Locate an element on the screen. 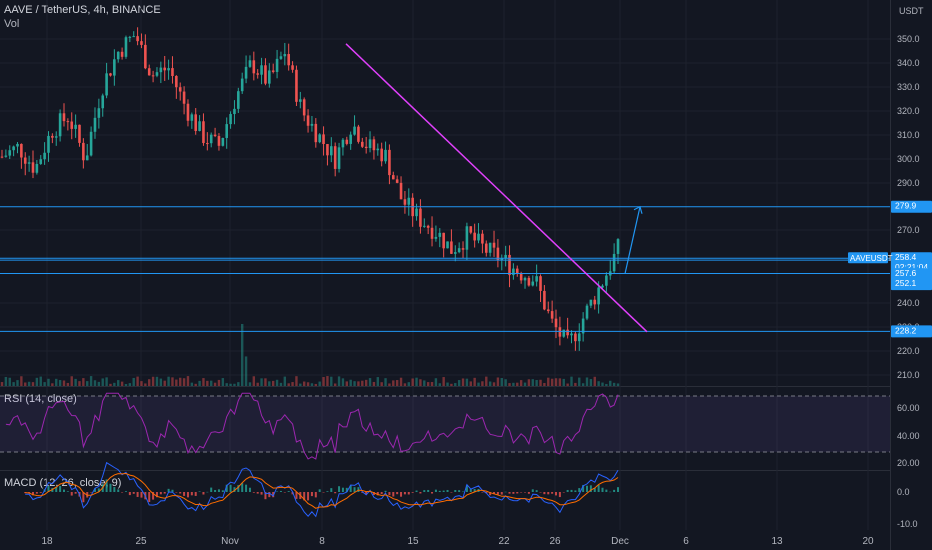  price-tick: 220.0 is located at coordinates (908, 351).